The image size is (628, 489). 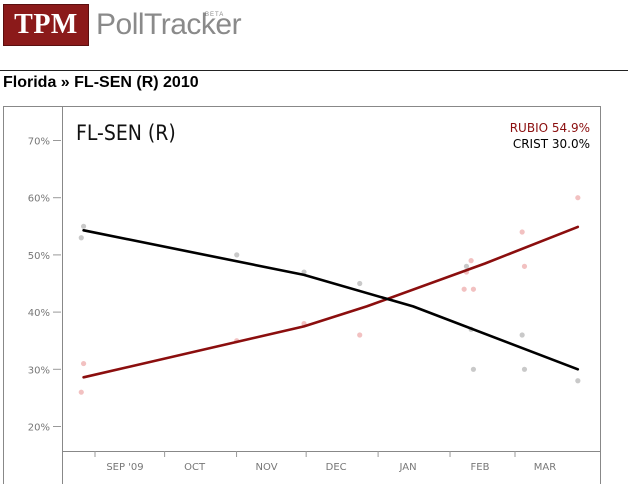 I want to click on y-tick-label: 30%, so click(x=39, y=370).